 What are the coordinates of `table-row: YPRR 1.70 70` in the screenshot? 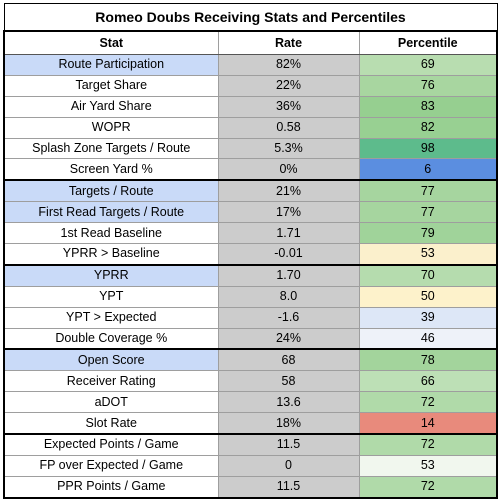 It's located at (251, 275).